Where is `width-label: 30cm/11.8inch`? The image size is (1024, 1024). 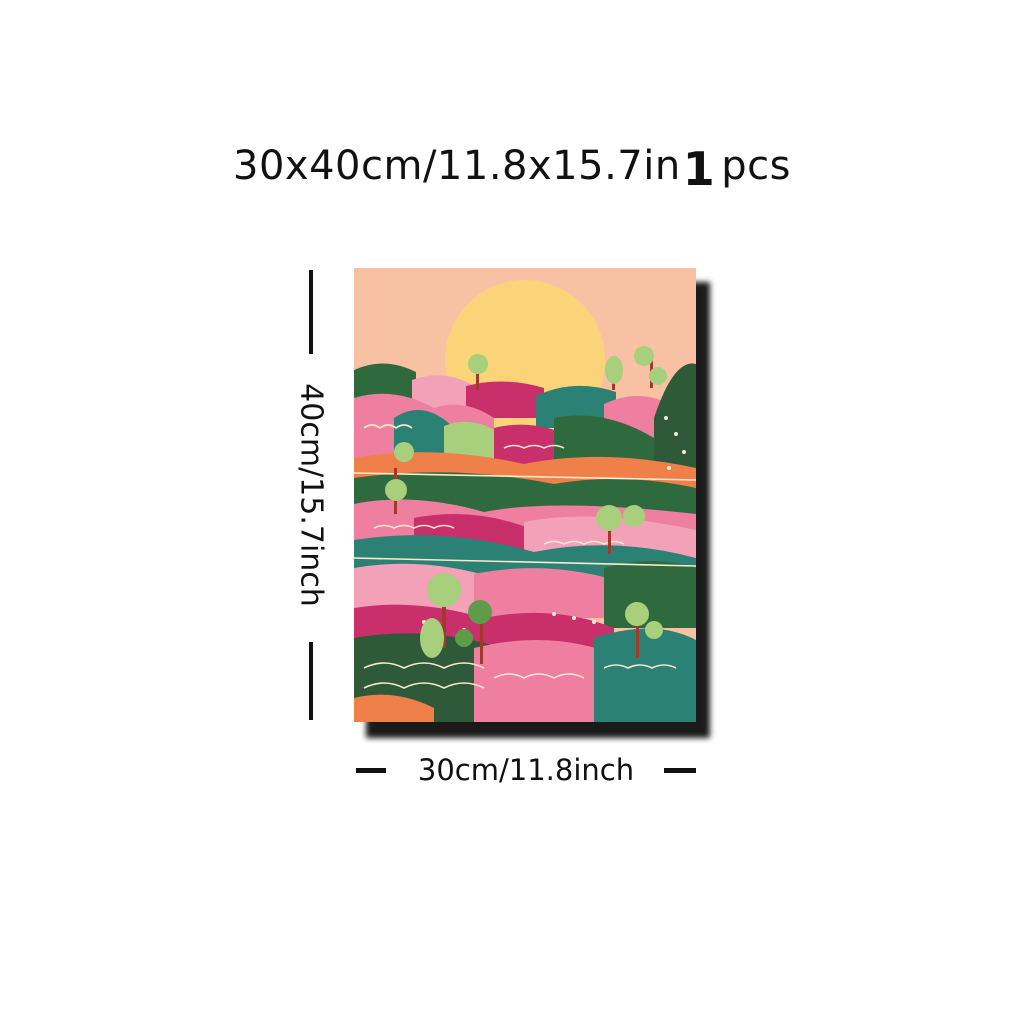 width-label: 30cm/11.8inch is located at coordinates (526, 770).